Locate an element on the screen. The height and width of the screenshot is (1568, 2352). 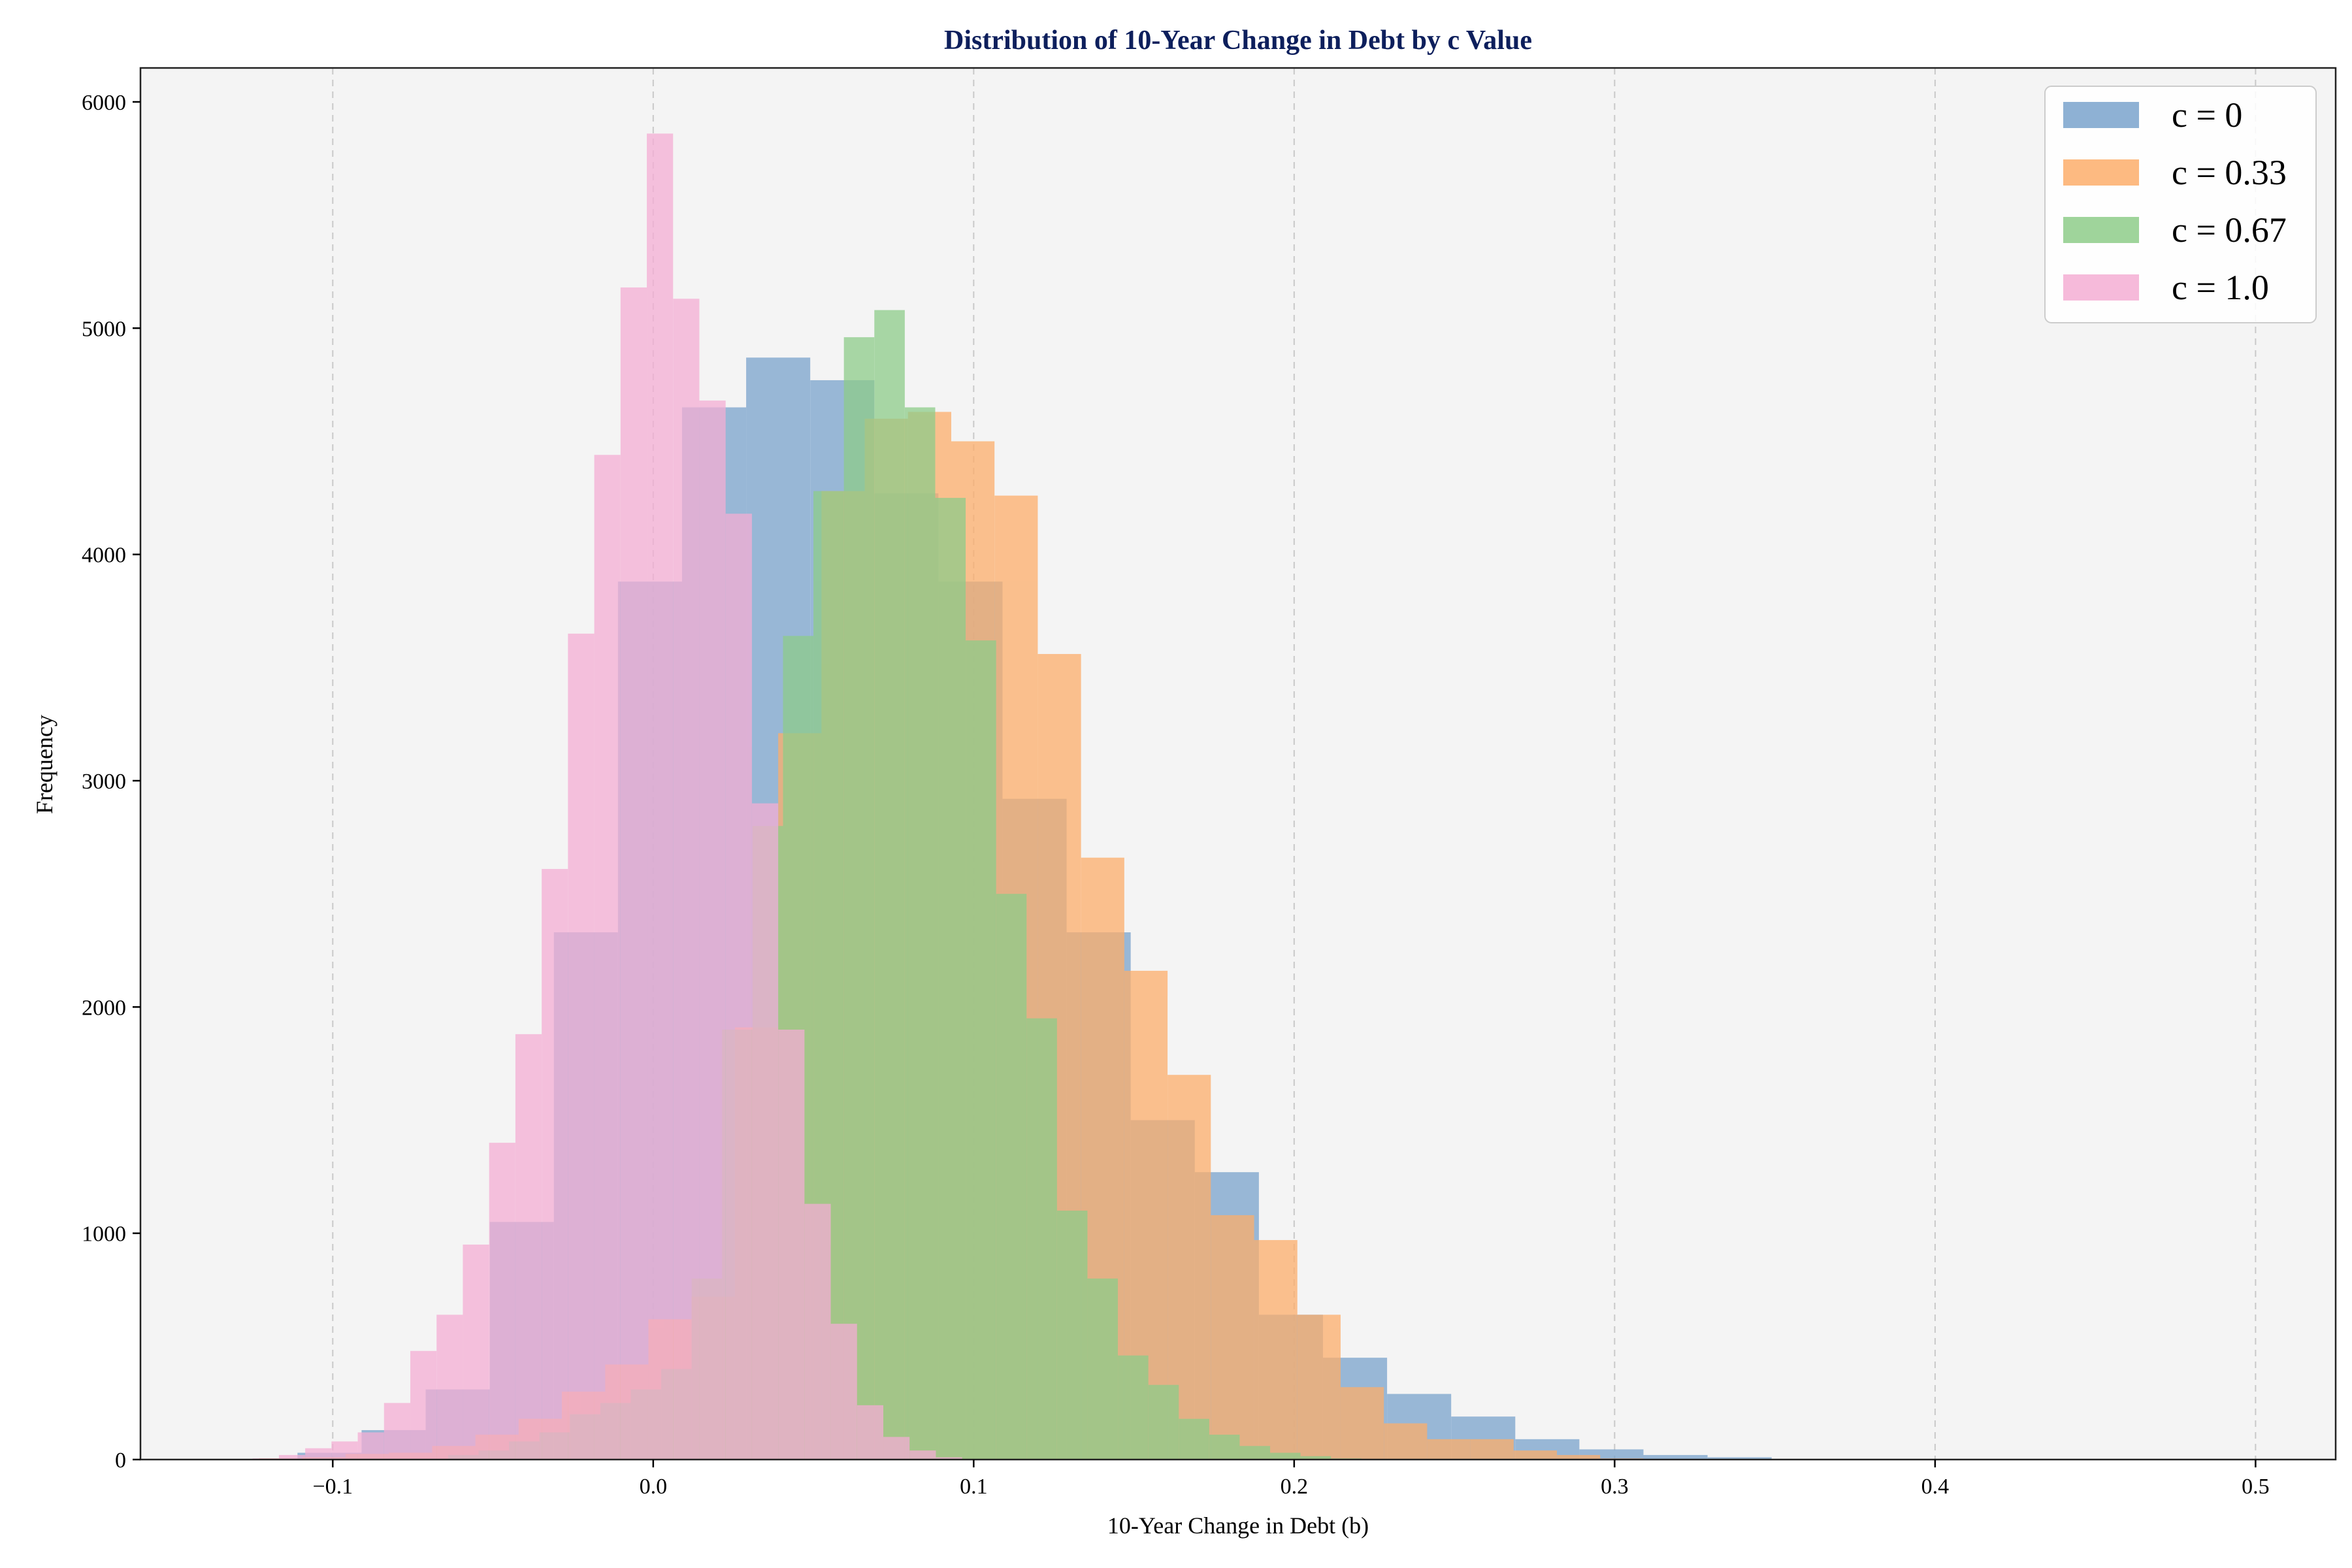
y-tick-label: 1000 is located at coordinates (104, 1234).